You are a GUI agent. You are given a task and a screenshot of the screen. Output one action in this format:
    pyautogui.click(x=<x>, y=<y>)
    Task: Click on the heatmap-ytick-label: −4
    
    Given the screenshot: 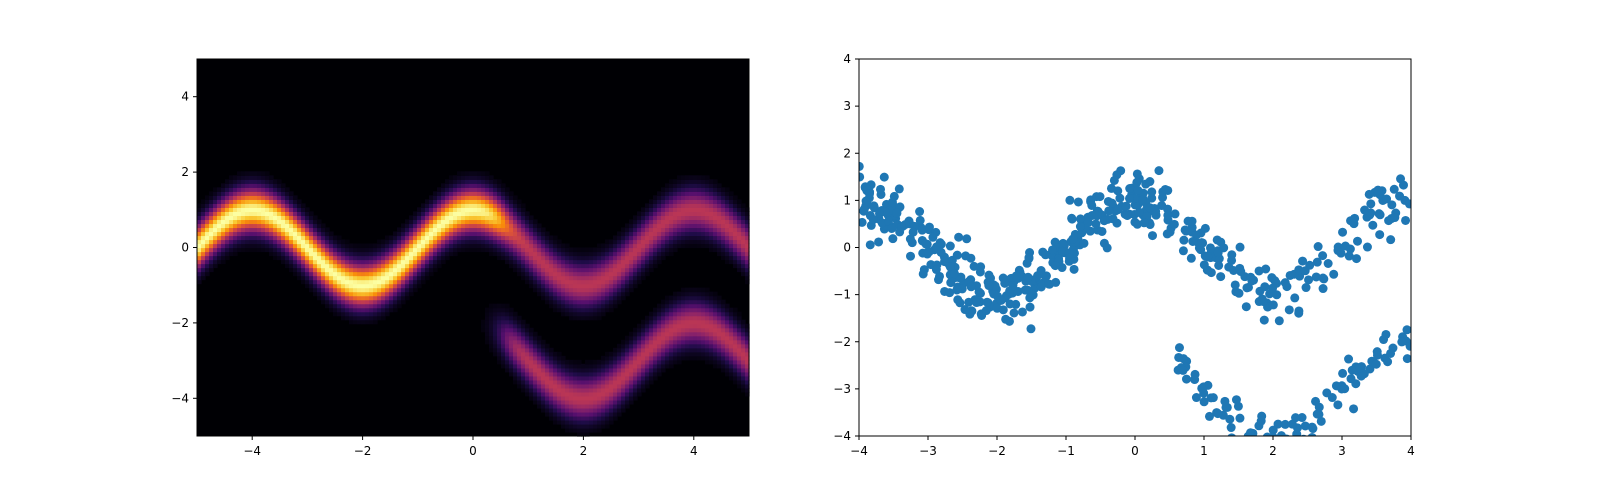 What is the action you would take?
    pyautogui.click(x=180, y=398)
    